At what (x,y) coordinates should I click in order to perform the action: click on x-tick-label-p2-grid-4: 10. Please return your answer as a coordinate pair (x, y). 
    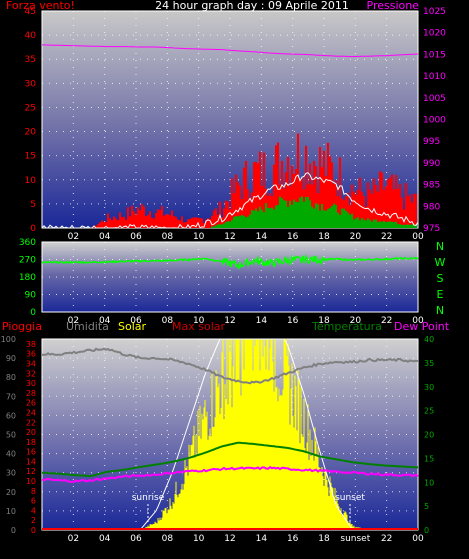
    Looking at the image, I should click on (199, 321).